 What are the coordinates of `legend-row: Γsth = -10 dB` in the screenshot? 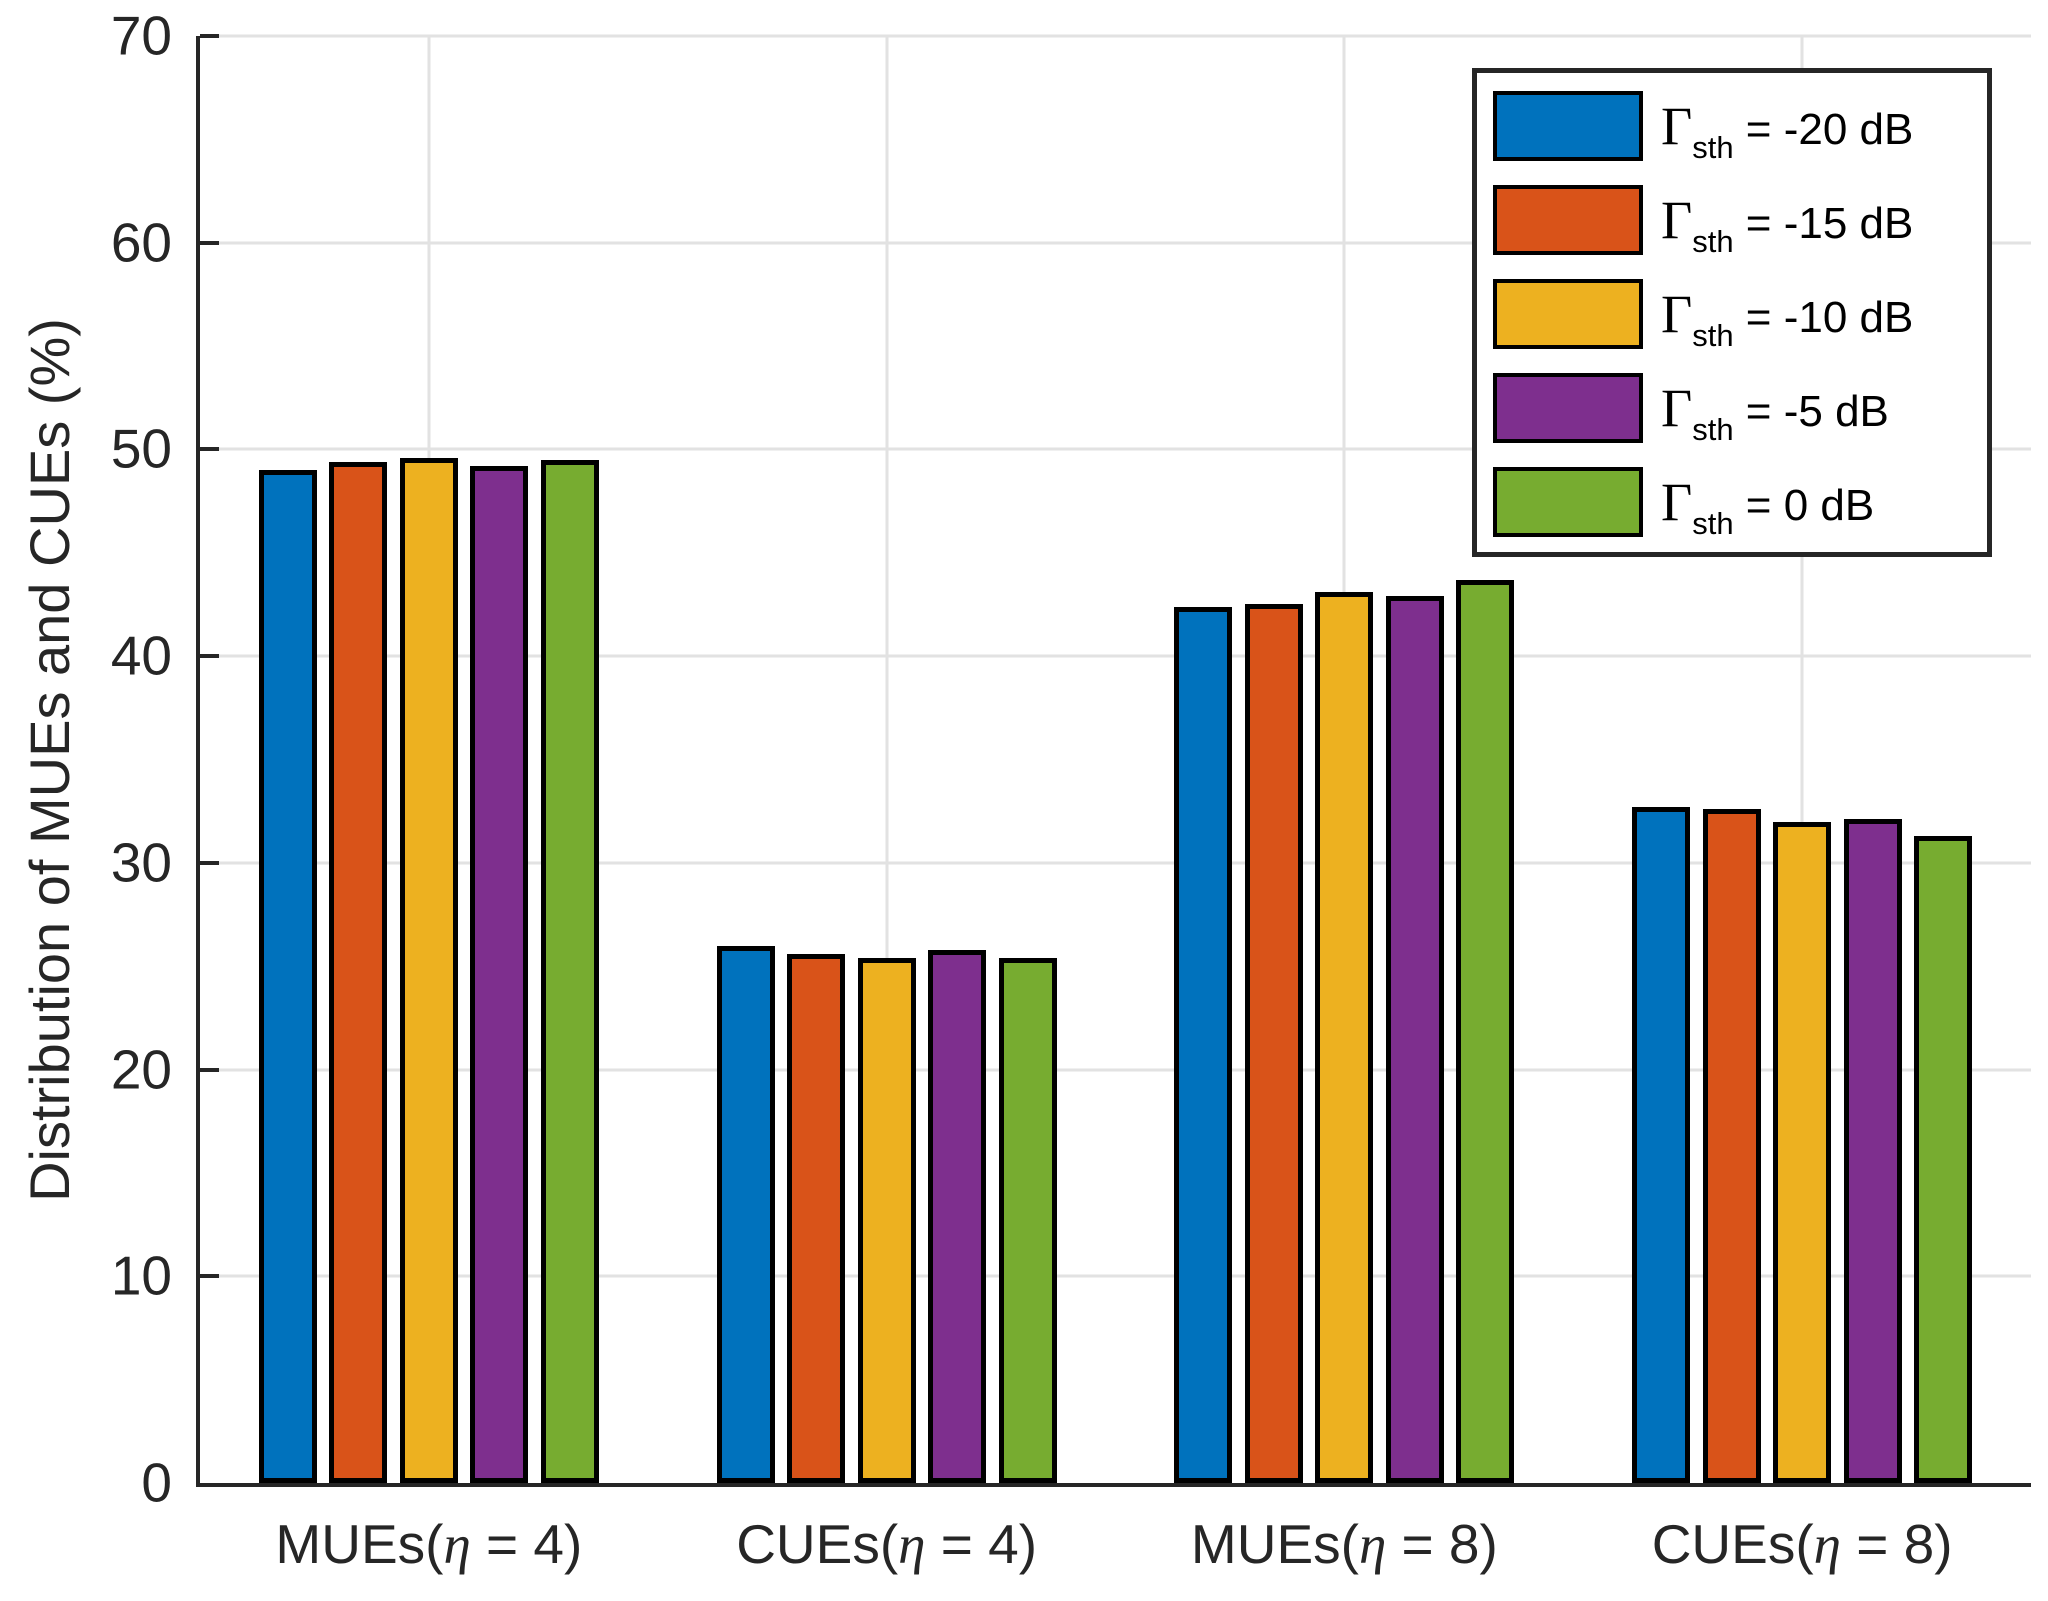 It's located at (1740, 315).